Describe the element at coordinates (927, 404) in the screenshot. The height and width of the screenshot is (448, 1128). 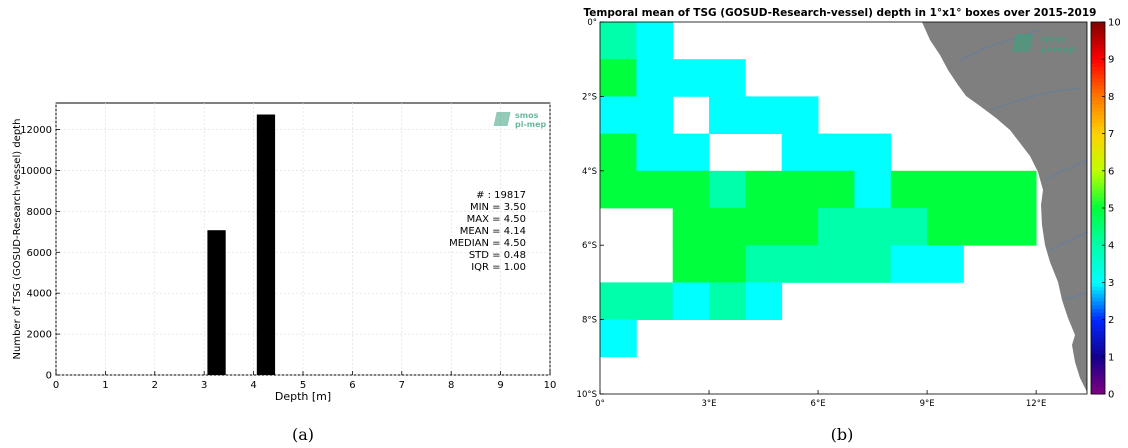
I see `lon-tick-label: 9°E` at that location.